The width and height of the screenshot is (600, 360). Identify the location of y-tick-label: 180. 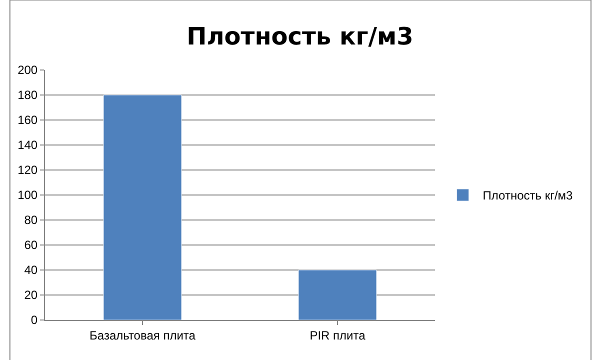
(28, 95).